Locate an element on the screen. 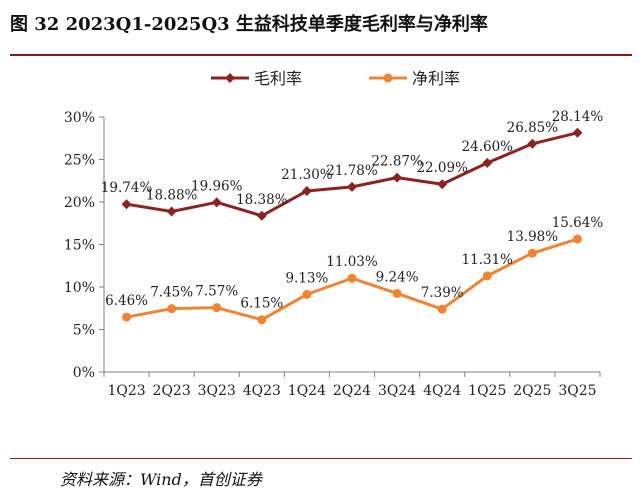 Image resolution: width=642 pixels, height=495 pixels. title-divider is located at coordinates (321, 55).